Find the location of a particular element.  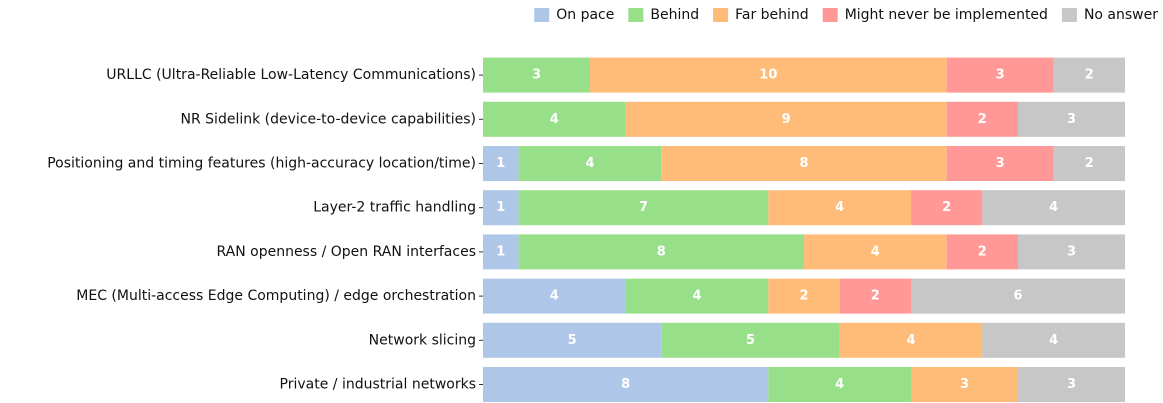

y-tick-label: RAN openness / Open RAN interfaces is located at coordinates (346, 252).